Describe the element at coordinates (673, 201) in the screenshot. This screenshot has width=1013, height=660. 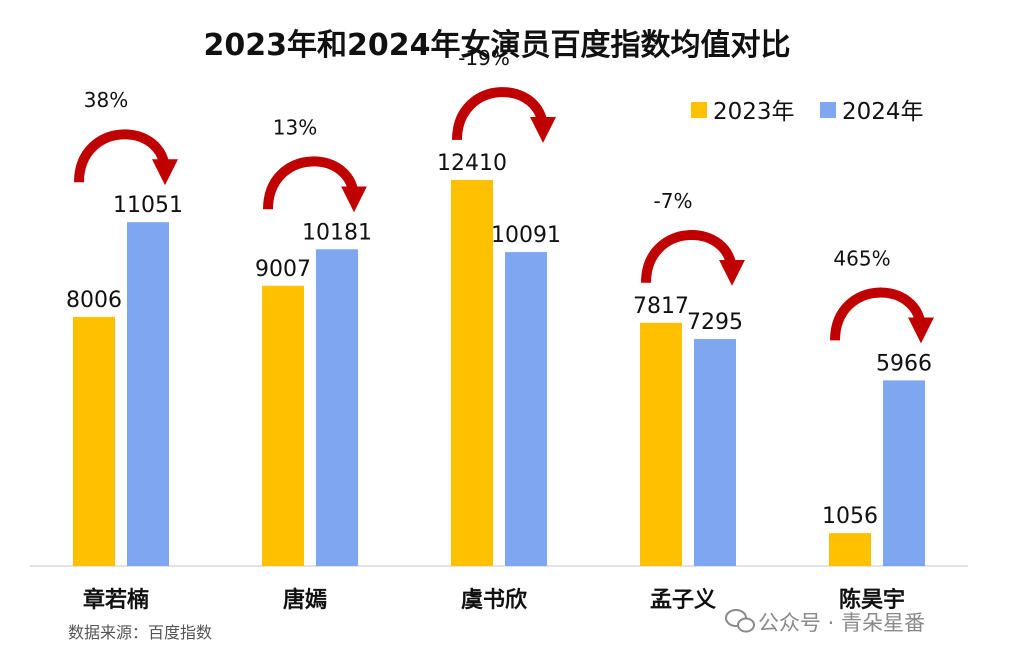
I see `change-label-孟子义: -7%` at that location.